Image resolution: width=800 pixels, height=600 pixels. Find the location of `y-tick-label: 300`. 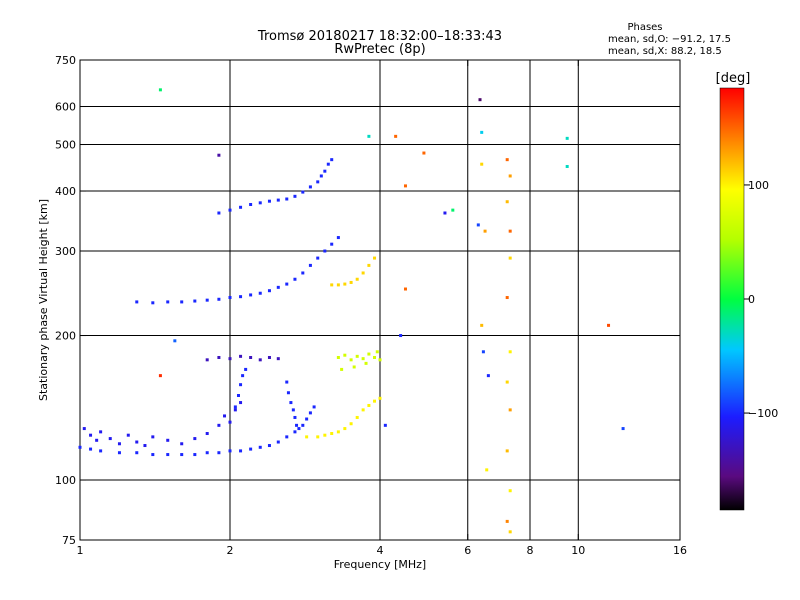

y-tick-label: 300 is located at coordinates (65, 251).